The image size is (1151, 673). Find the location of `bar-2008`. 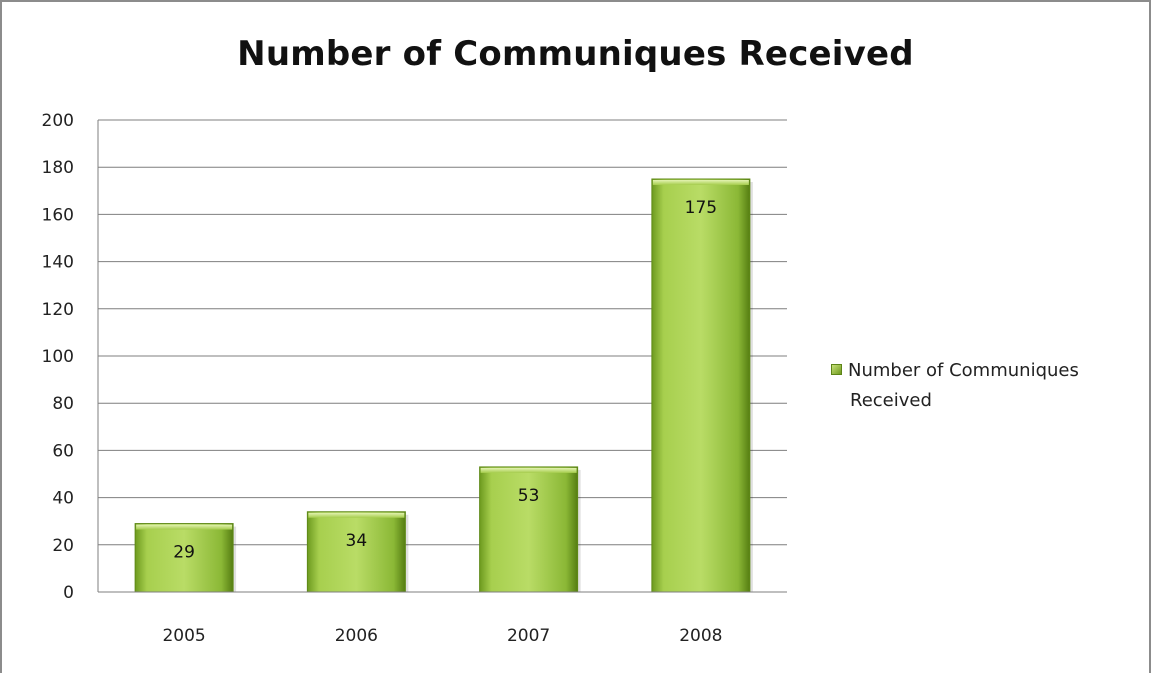

bar-2008 is located at coordinates (701, 385).